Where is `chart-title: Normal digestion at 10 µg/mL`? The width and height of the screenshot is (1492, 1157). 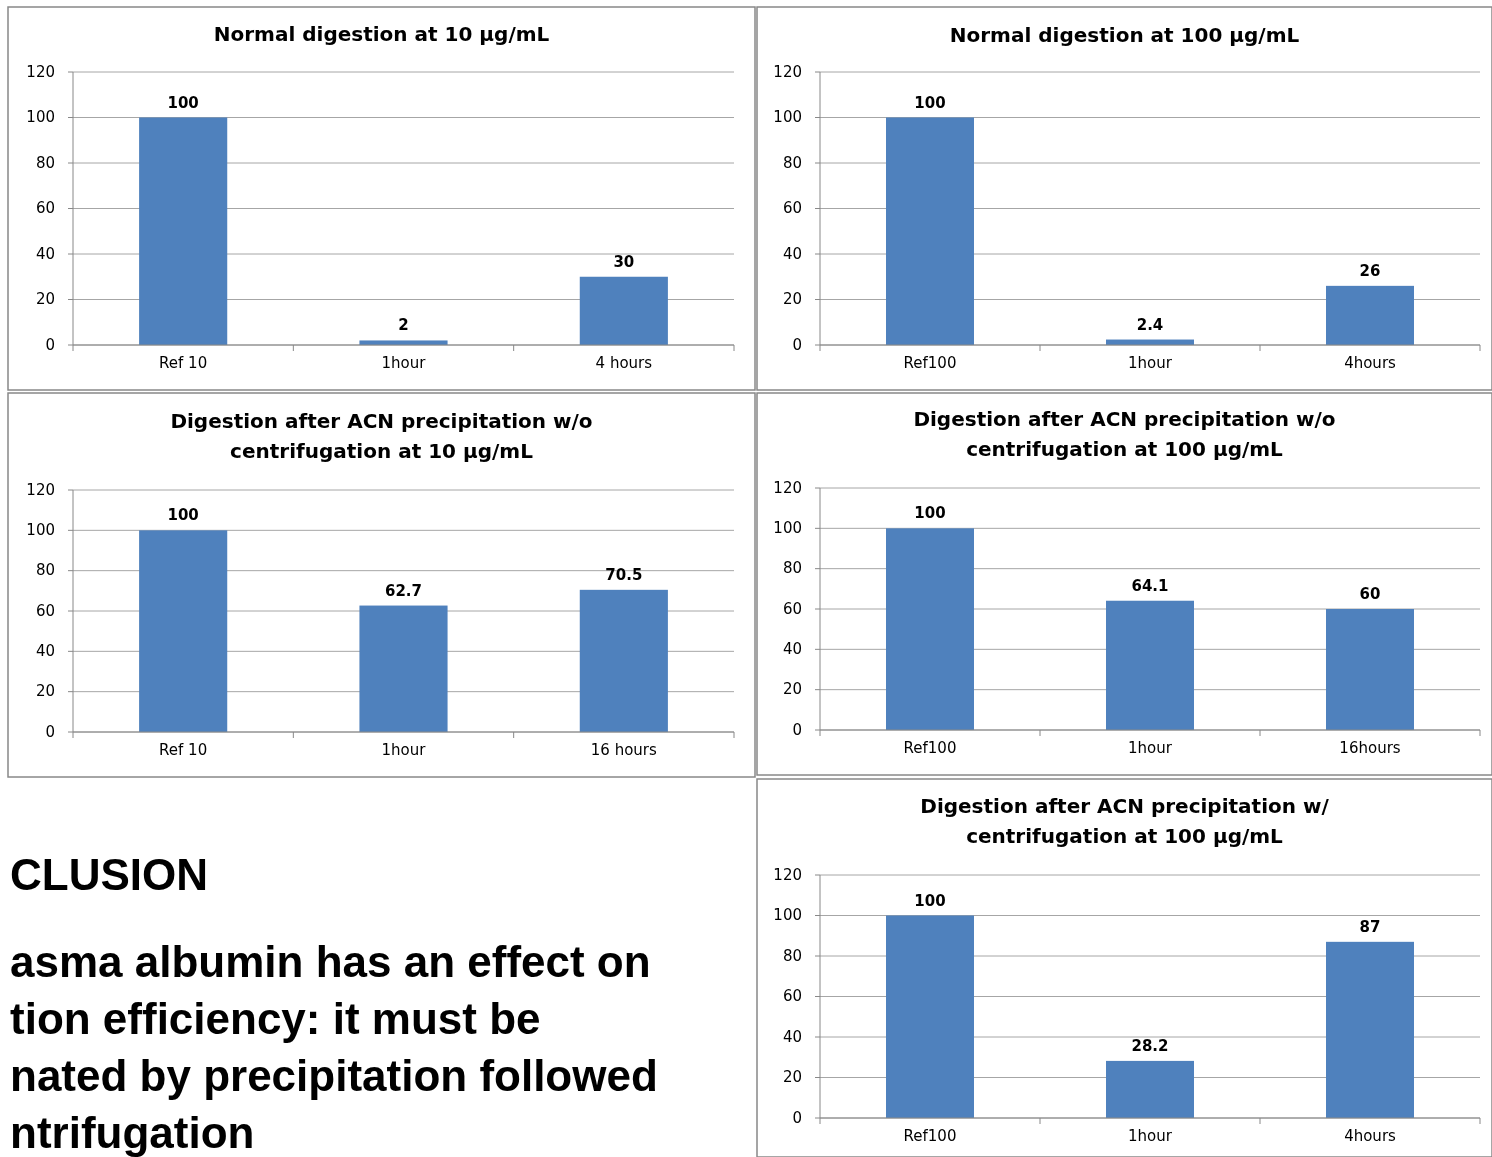 chart-title: Normal digestion at 10 µg/mL is located at coordinates (381, 33).